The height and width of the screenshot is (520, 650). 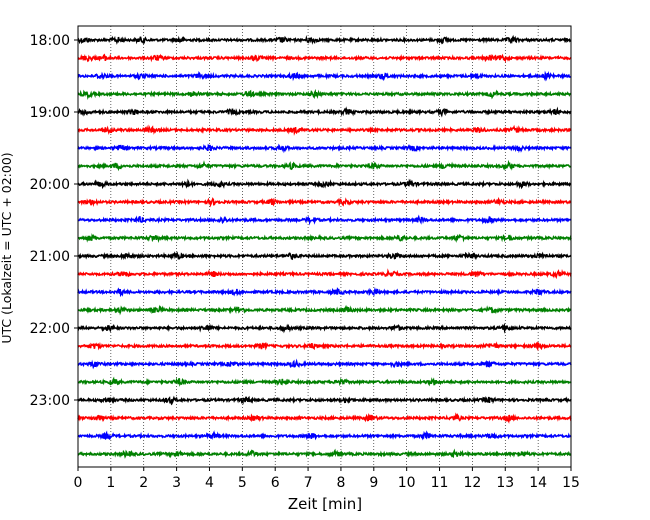 What do you see at coordinates (440, 483) in the screenshot?
I see `x-tick-label: 11` at bounding box center [440, 483].